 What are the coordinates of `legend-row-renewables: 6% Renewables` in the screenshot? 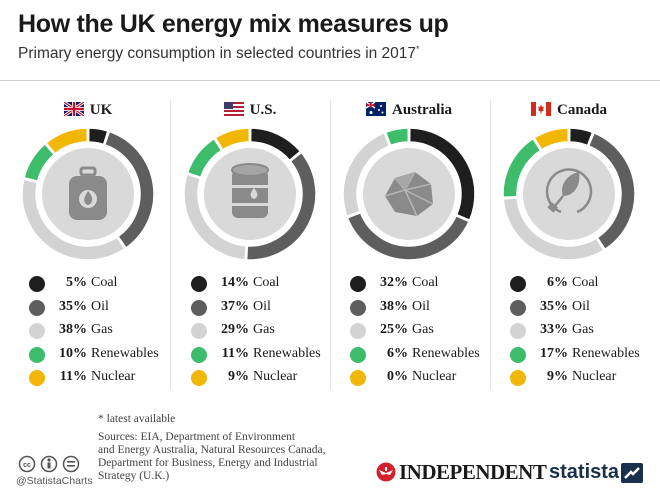 It's located at (409, 356).